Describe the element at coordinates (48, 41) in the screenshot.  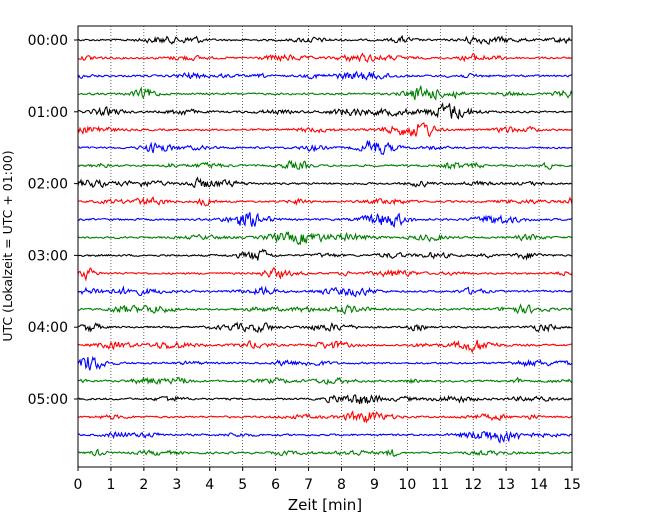
I see `y-tick-label-0: 00:00` at that location.